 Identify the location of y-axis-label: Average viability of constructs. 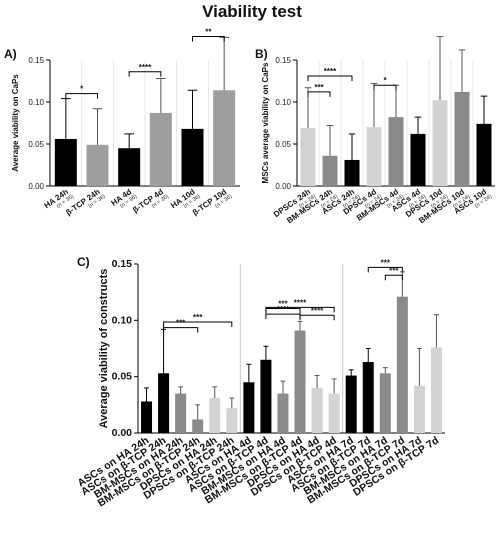
(104, 349).